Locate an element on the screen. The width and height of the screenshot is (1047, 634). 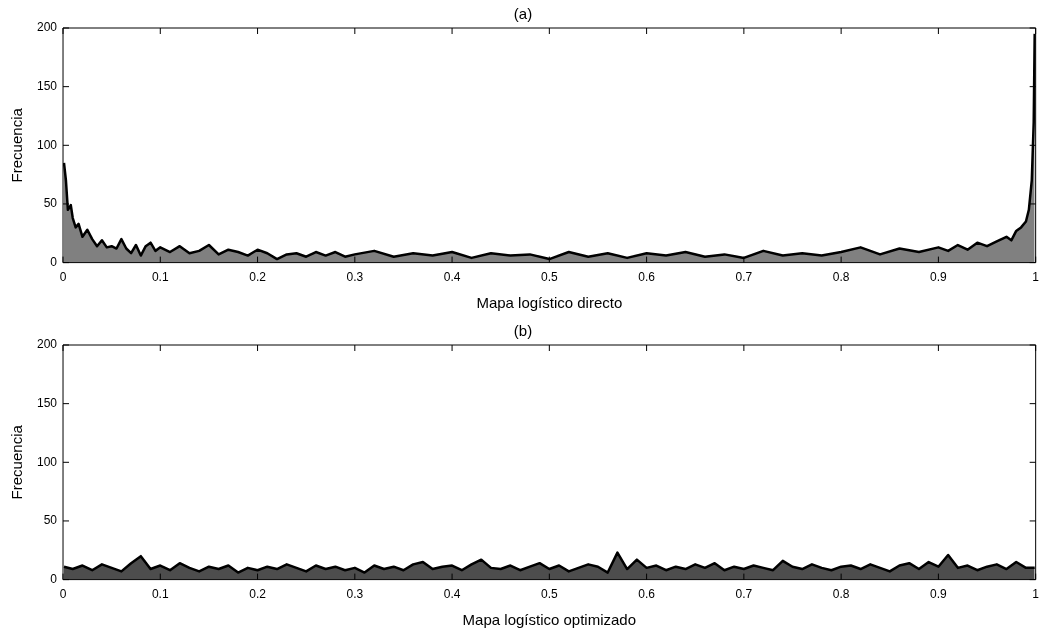
x-axis-title: Mapa logístico directo is located at coordinates (549, 303).